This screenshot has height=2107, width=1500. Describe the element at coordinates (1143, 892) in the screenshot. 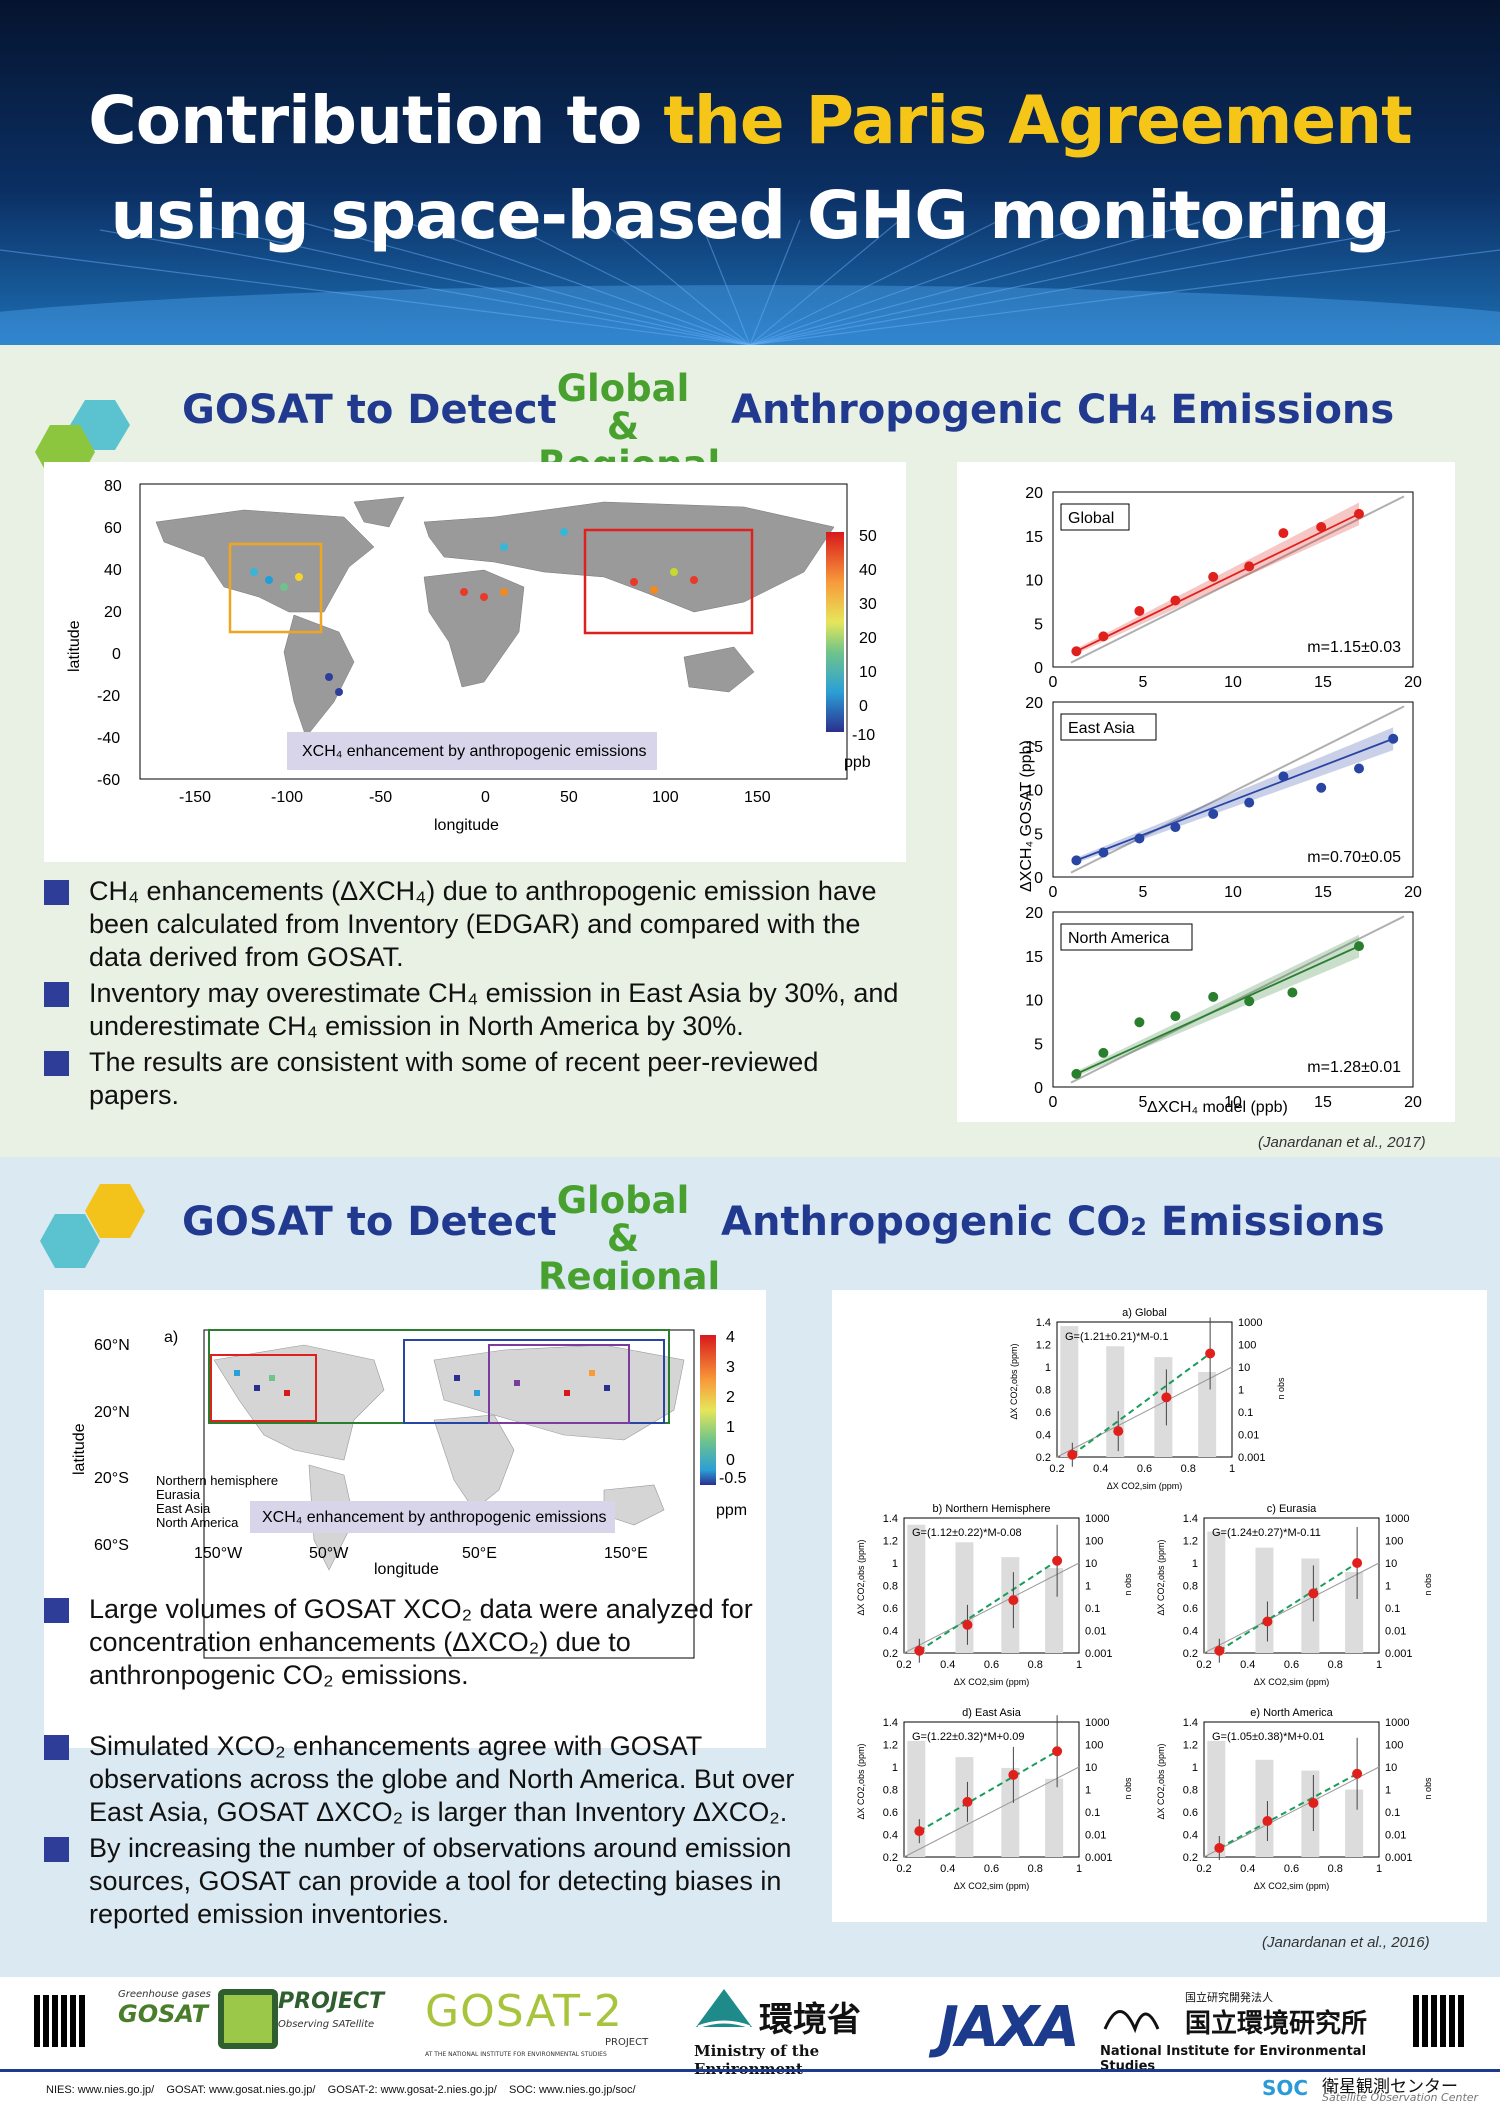

I see `x-tick-label: 5` at that location.